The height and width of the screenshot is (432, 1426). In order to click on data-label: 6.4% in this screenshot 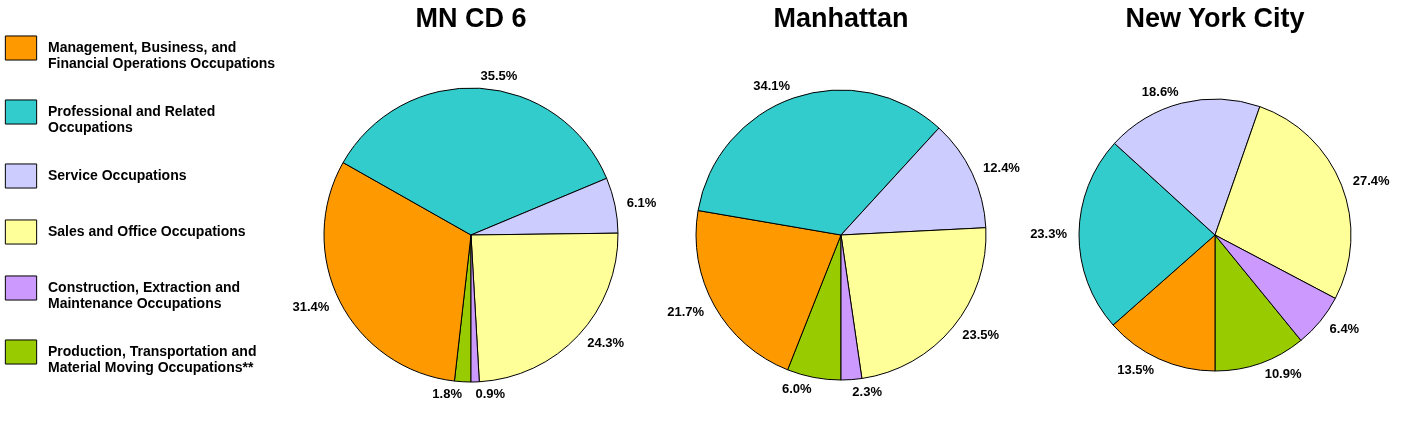, I will do `click(1344, 328)`.